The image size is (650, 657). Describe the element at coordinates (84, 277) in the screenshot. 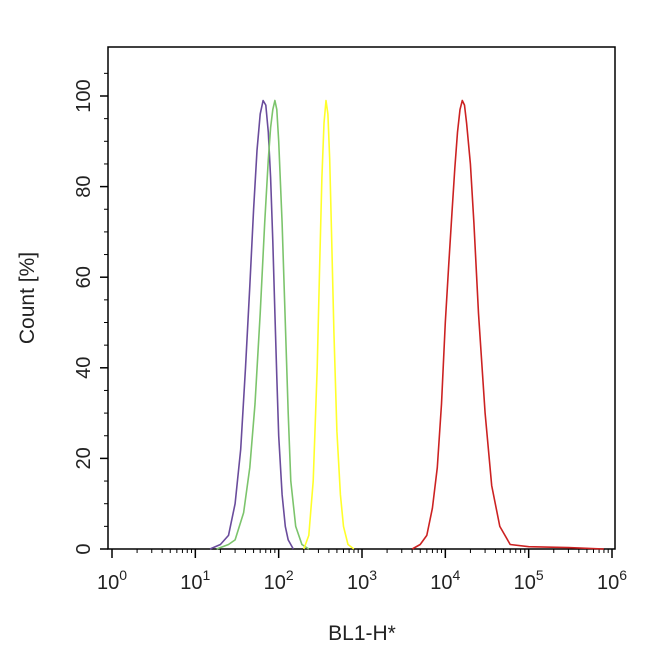

I see `y-tick-label: 60` at that location.